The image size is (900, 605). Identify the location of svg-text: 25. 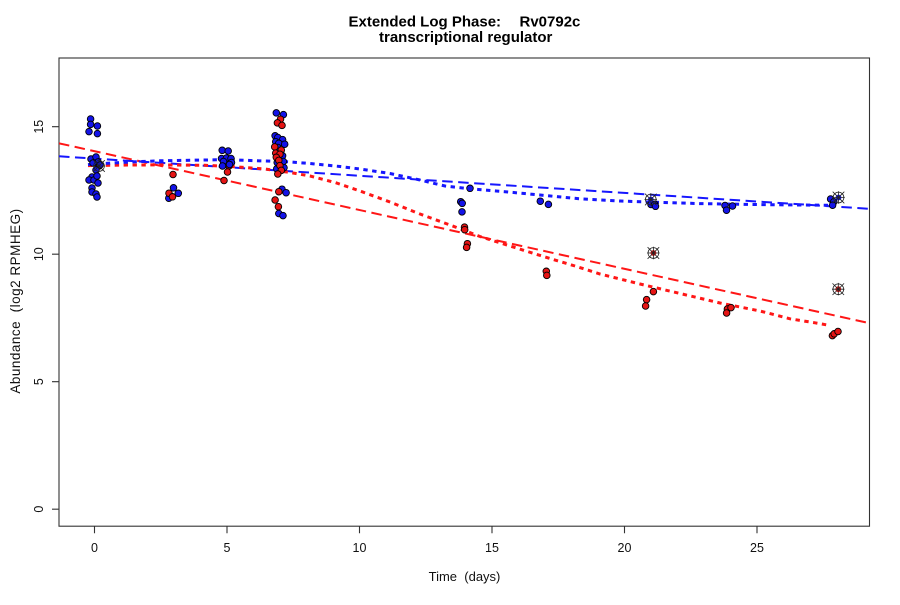
(757, 548).